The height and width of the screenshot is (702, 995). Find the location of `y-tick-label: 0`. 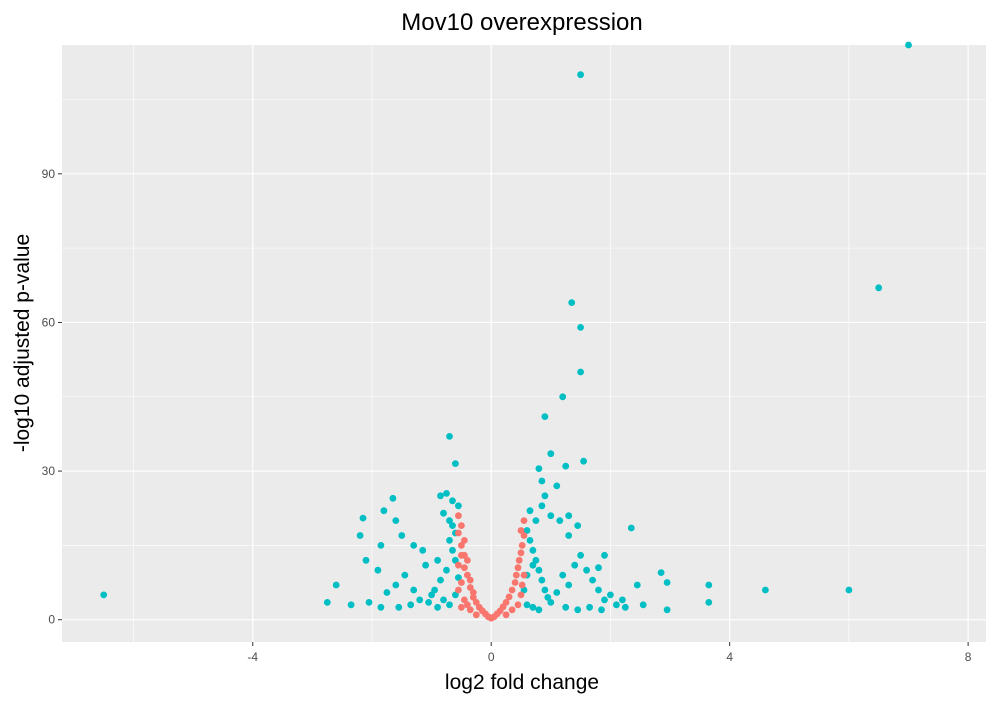

y-tick-label: 0 is located at coordinates (51, 620).